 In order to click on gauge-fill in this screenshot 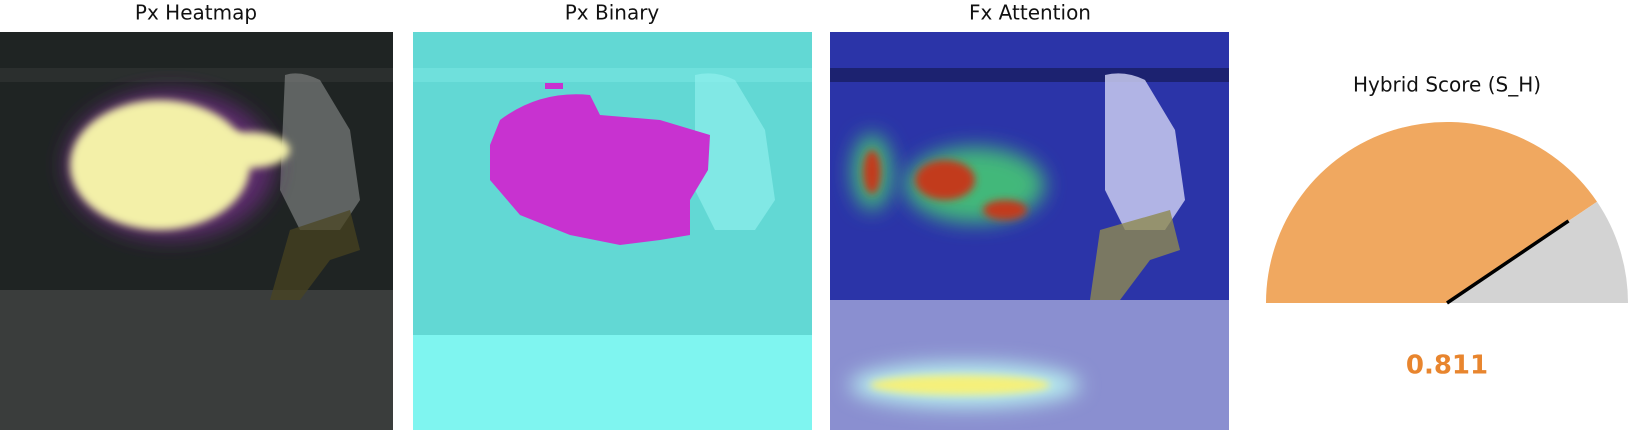, I will do `click(1432, 212)`.